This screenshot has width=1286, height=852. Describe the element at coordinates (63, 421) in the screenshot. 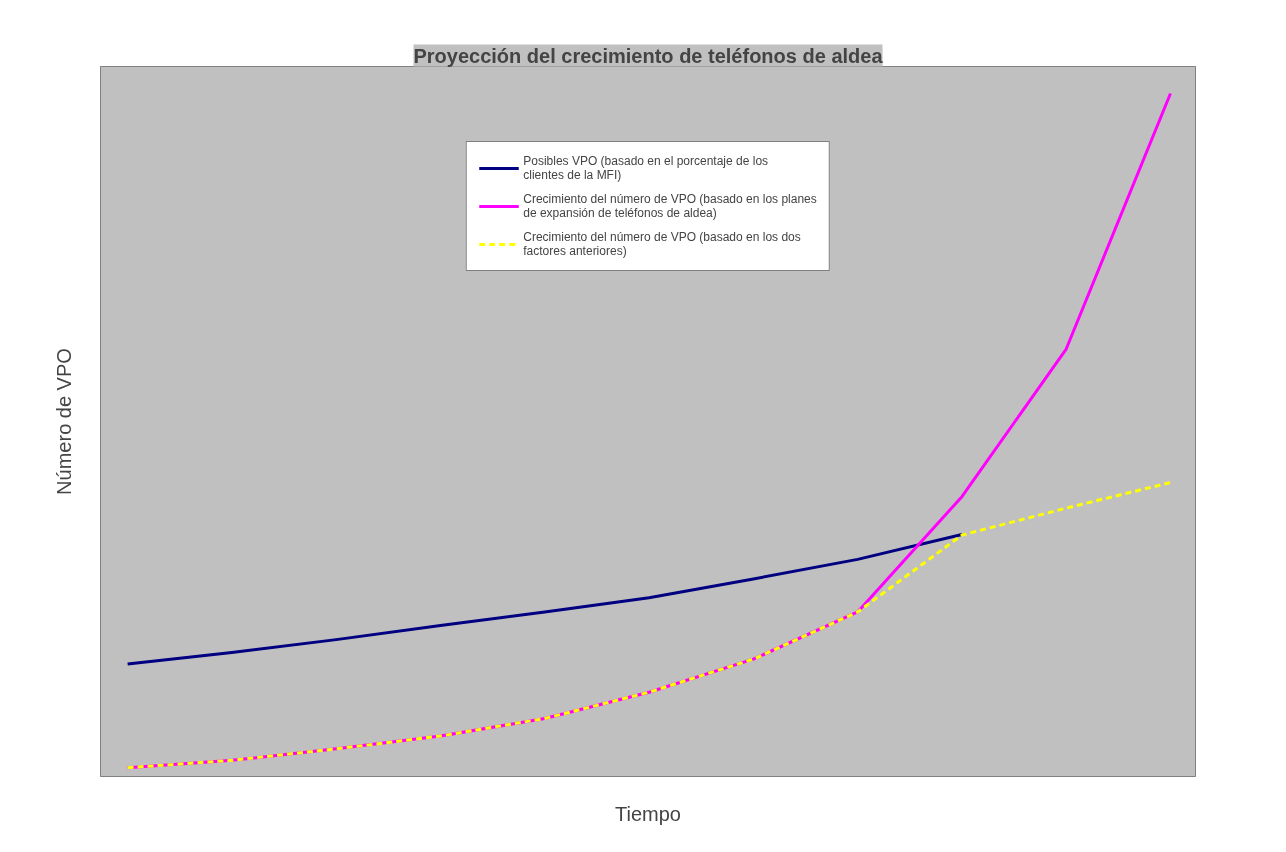

I see `y-axis-title: Número de VPO` at that location.